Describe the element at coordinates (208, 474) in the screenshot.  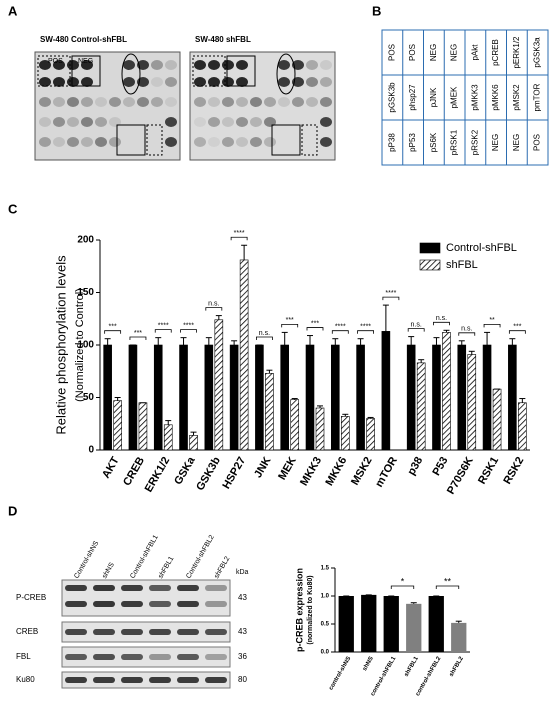
I see `x-tick-label: GSK3b` at that location.